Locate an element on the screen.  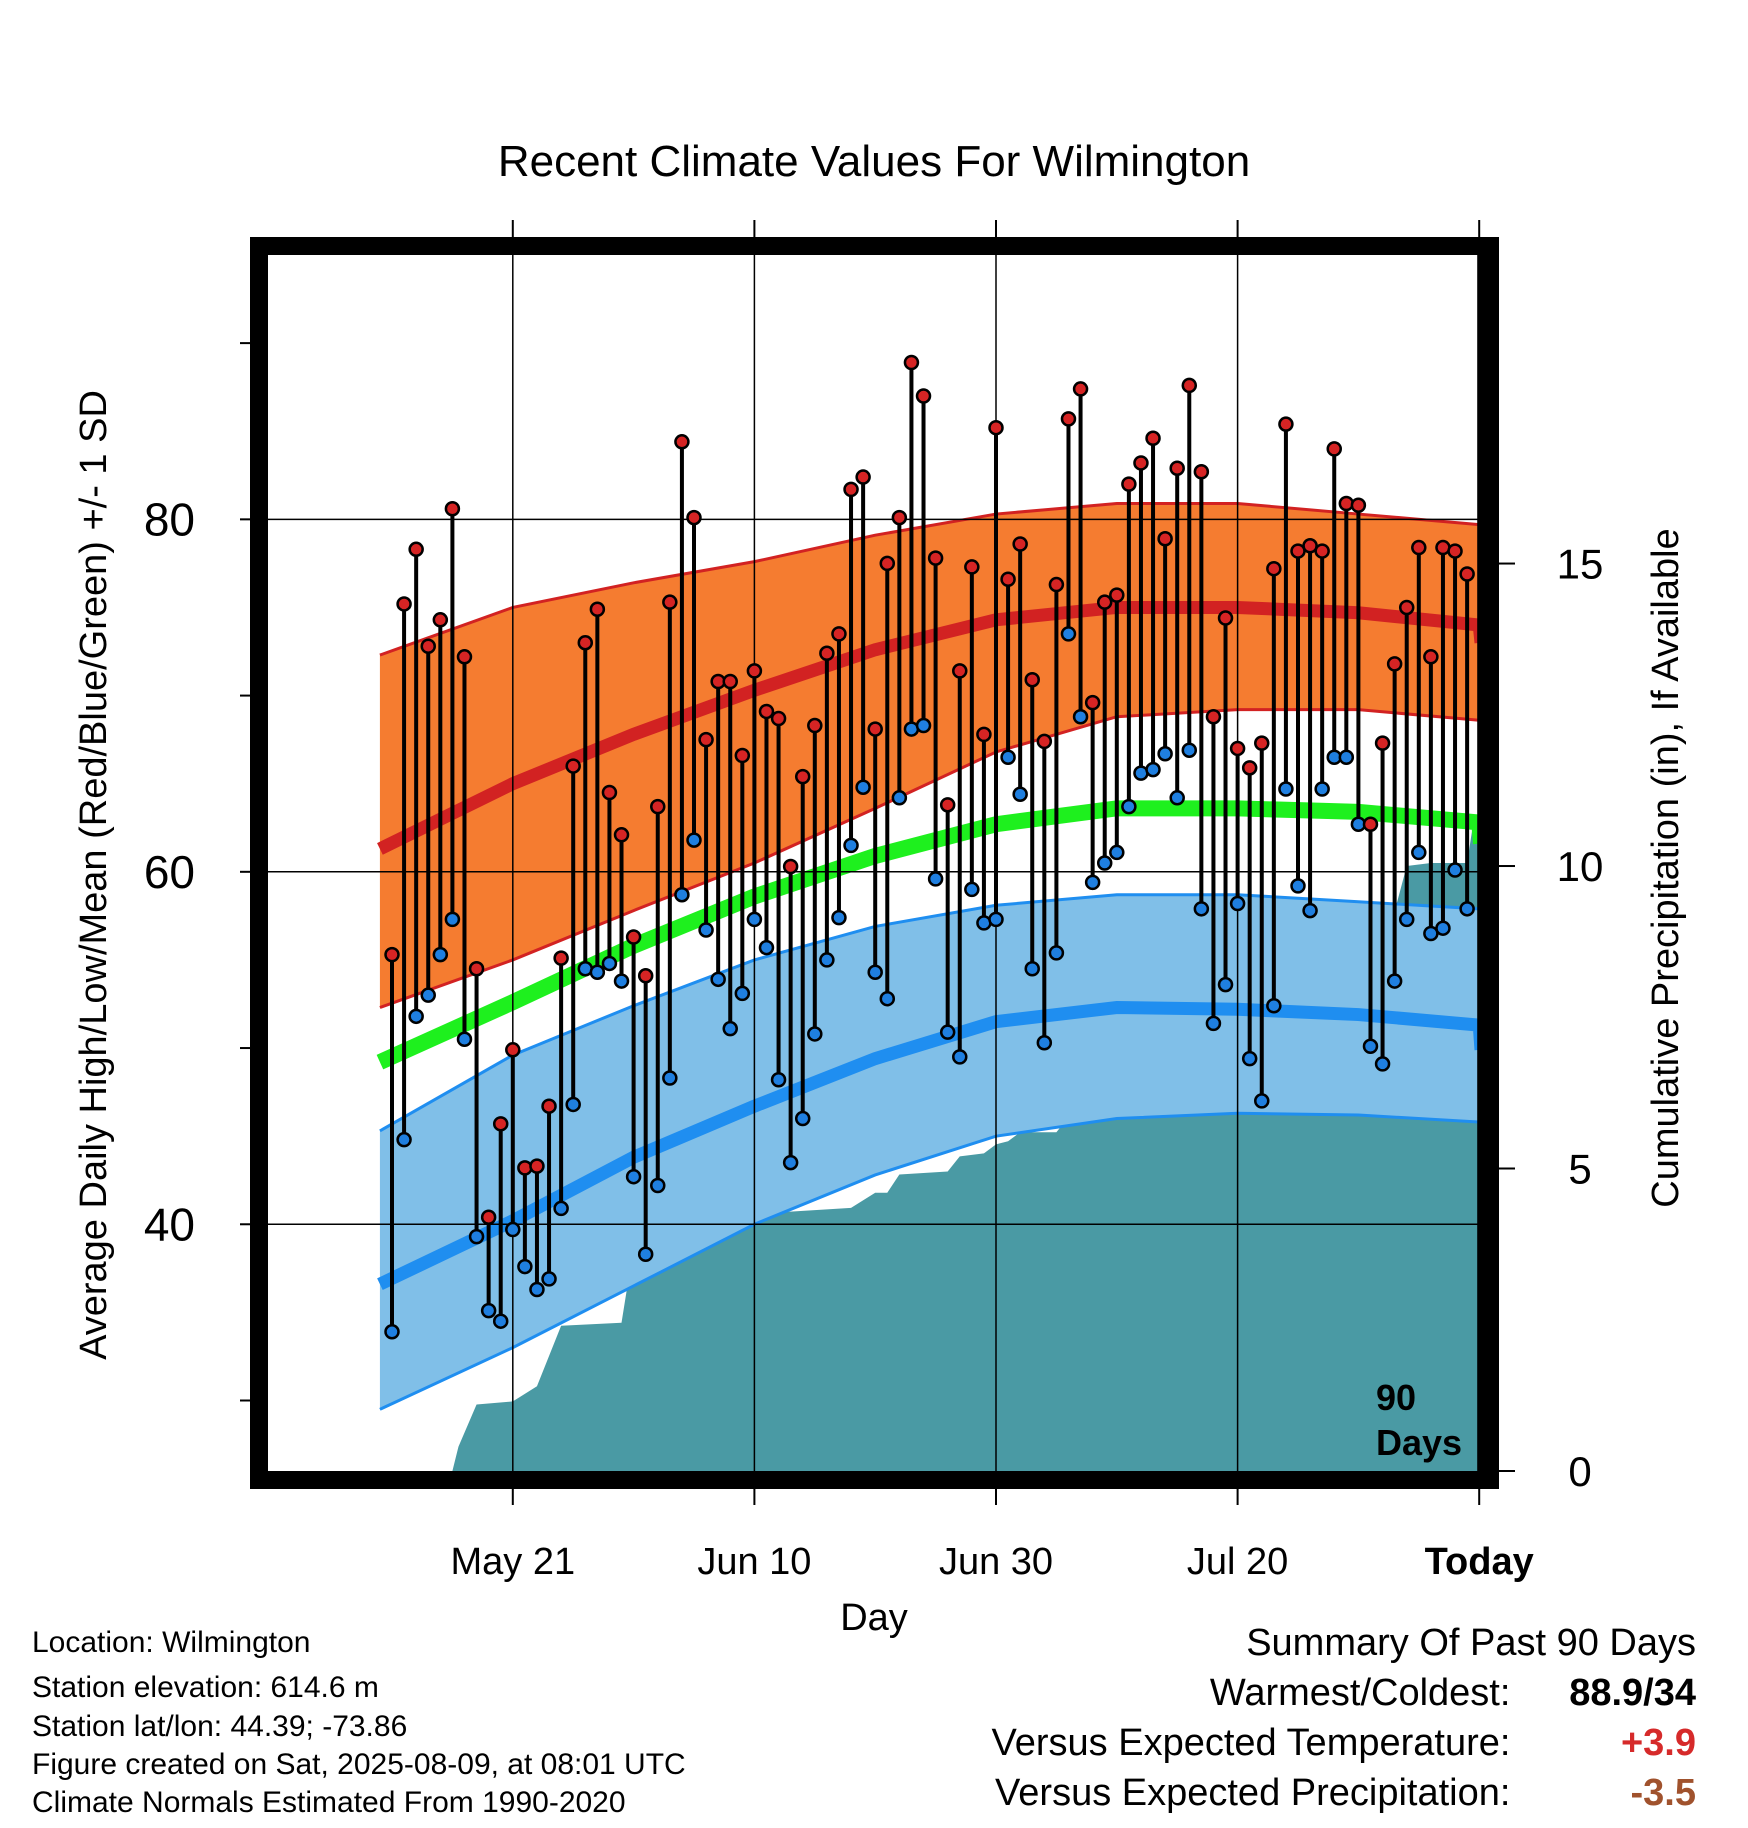
y-tick-label: 80 is located at coordinates (169, 519).